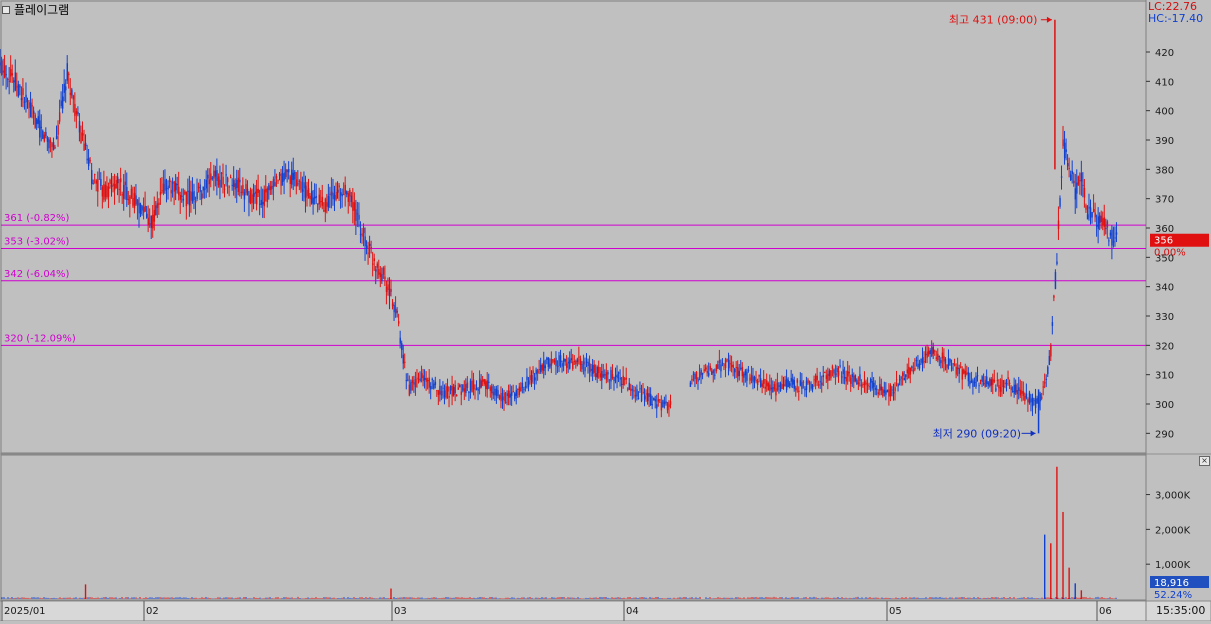 The height and width of the screenshot is (624, 1211). What do you see at coordinates (1204, 461) in the screenshot?
I see `volume-panel-collapse-icon: ×` at bounding box center [1204, 461].